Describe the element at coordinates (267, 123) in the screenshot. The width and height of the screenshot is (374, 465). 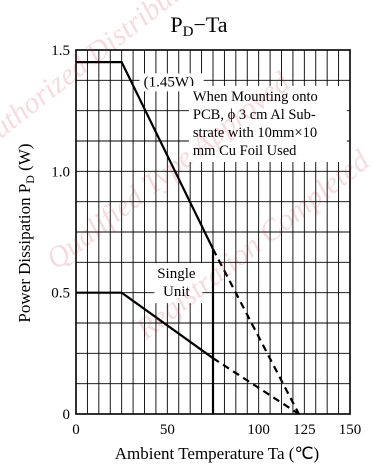
I see `annotation-mounting-note-background` at that location.